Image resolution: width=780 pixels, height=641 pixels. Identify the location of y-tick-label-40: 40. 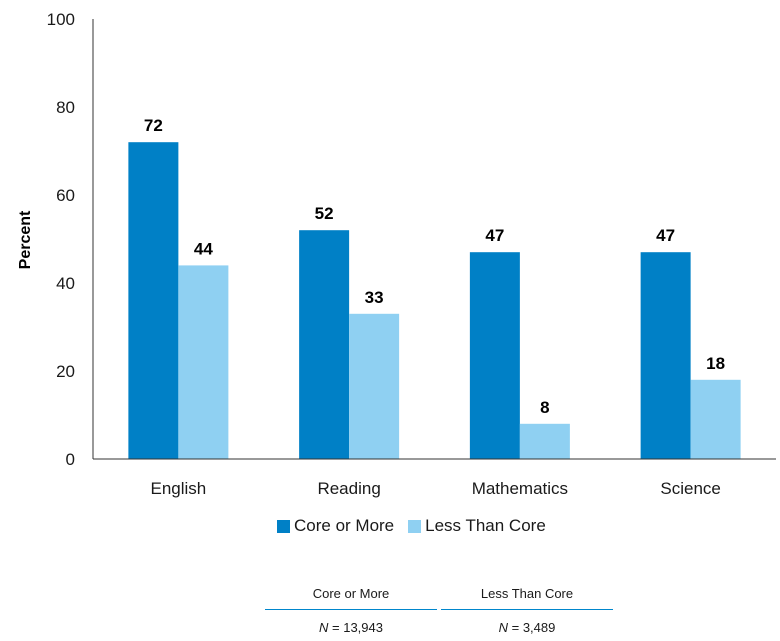
(65, 283).